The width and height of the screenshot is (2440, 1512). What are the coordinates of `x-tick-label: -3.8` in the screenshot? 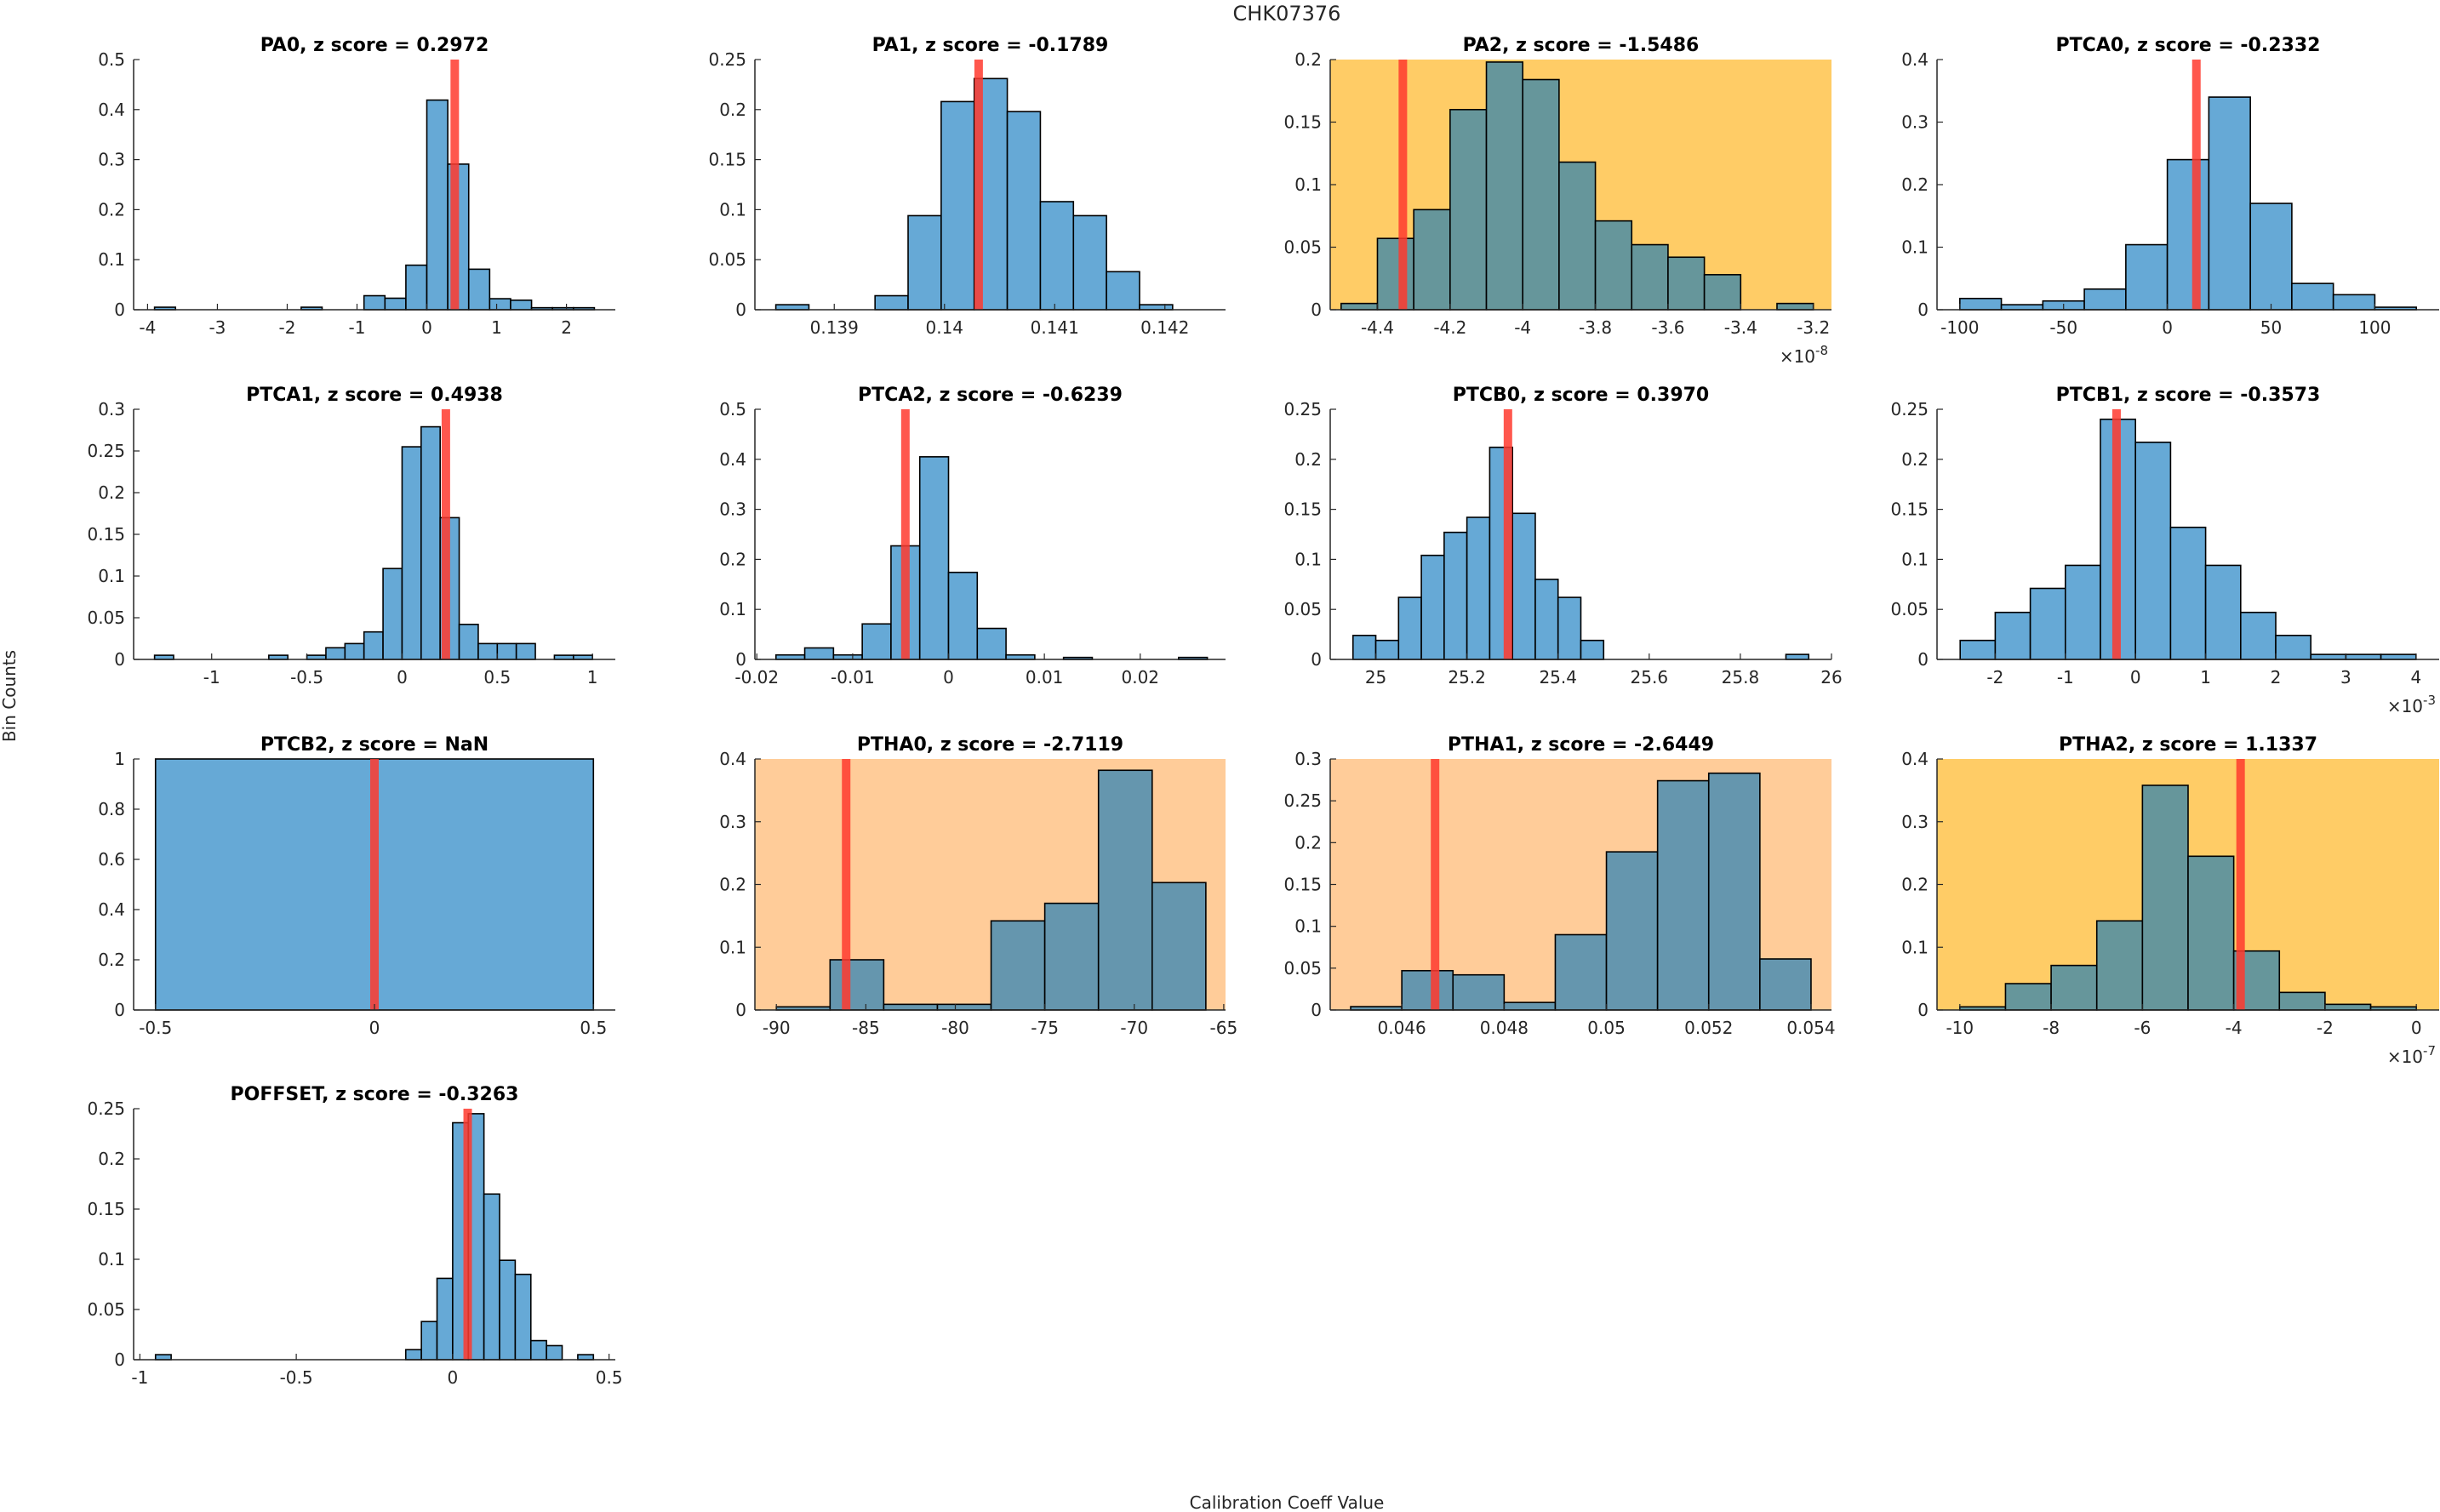 It's located at (1595, 327).